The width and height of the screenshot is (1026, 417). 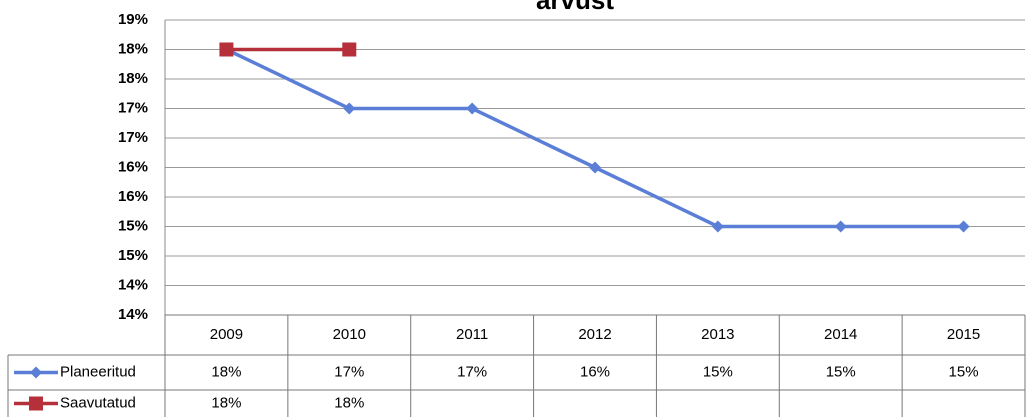 I want to click on x-tick-label: 2009, so click(x=226, y=334).